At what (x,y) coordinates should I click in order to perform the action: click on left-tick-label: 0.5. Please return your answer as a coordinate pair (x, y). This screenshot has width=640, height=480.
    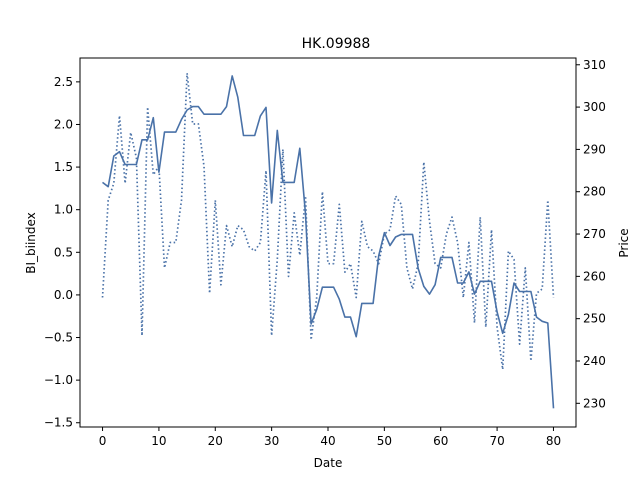
    Looking at the image, I should click on (63, 252).